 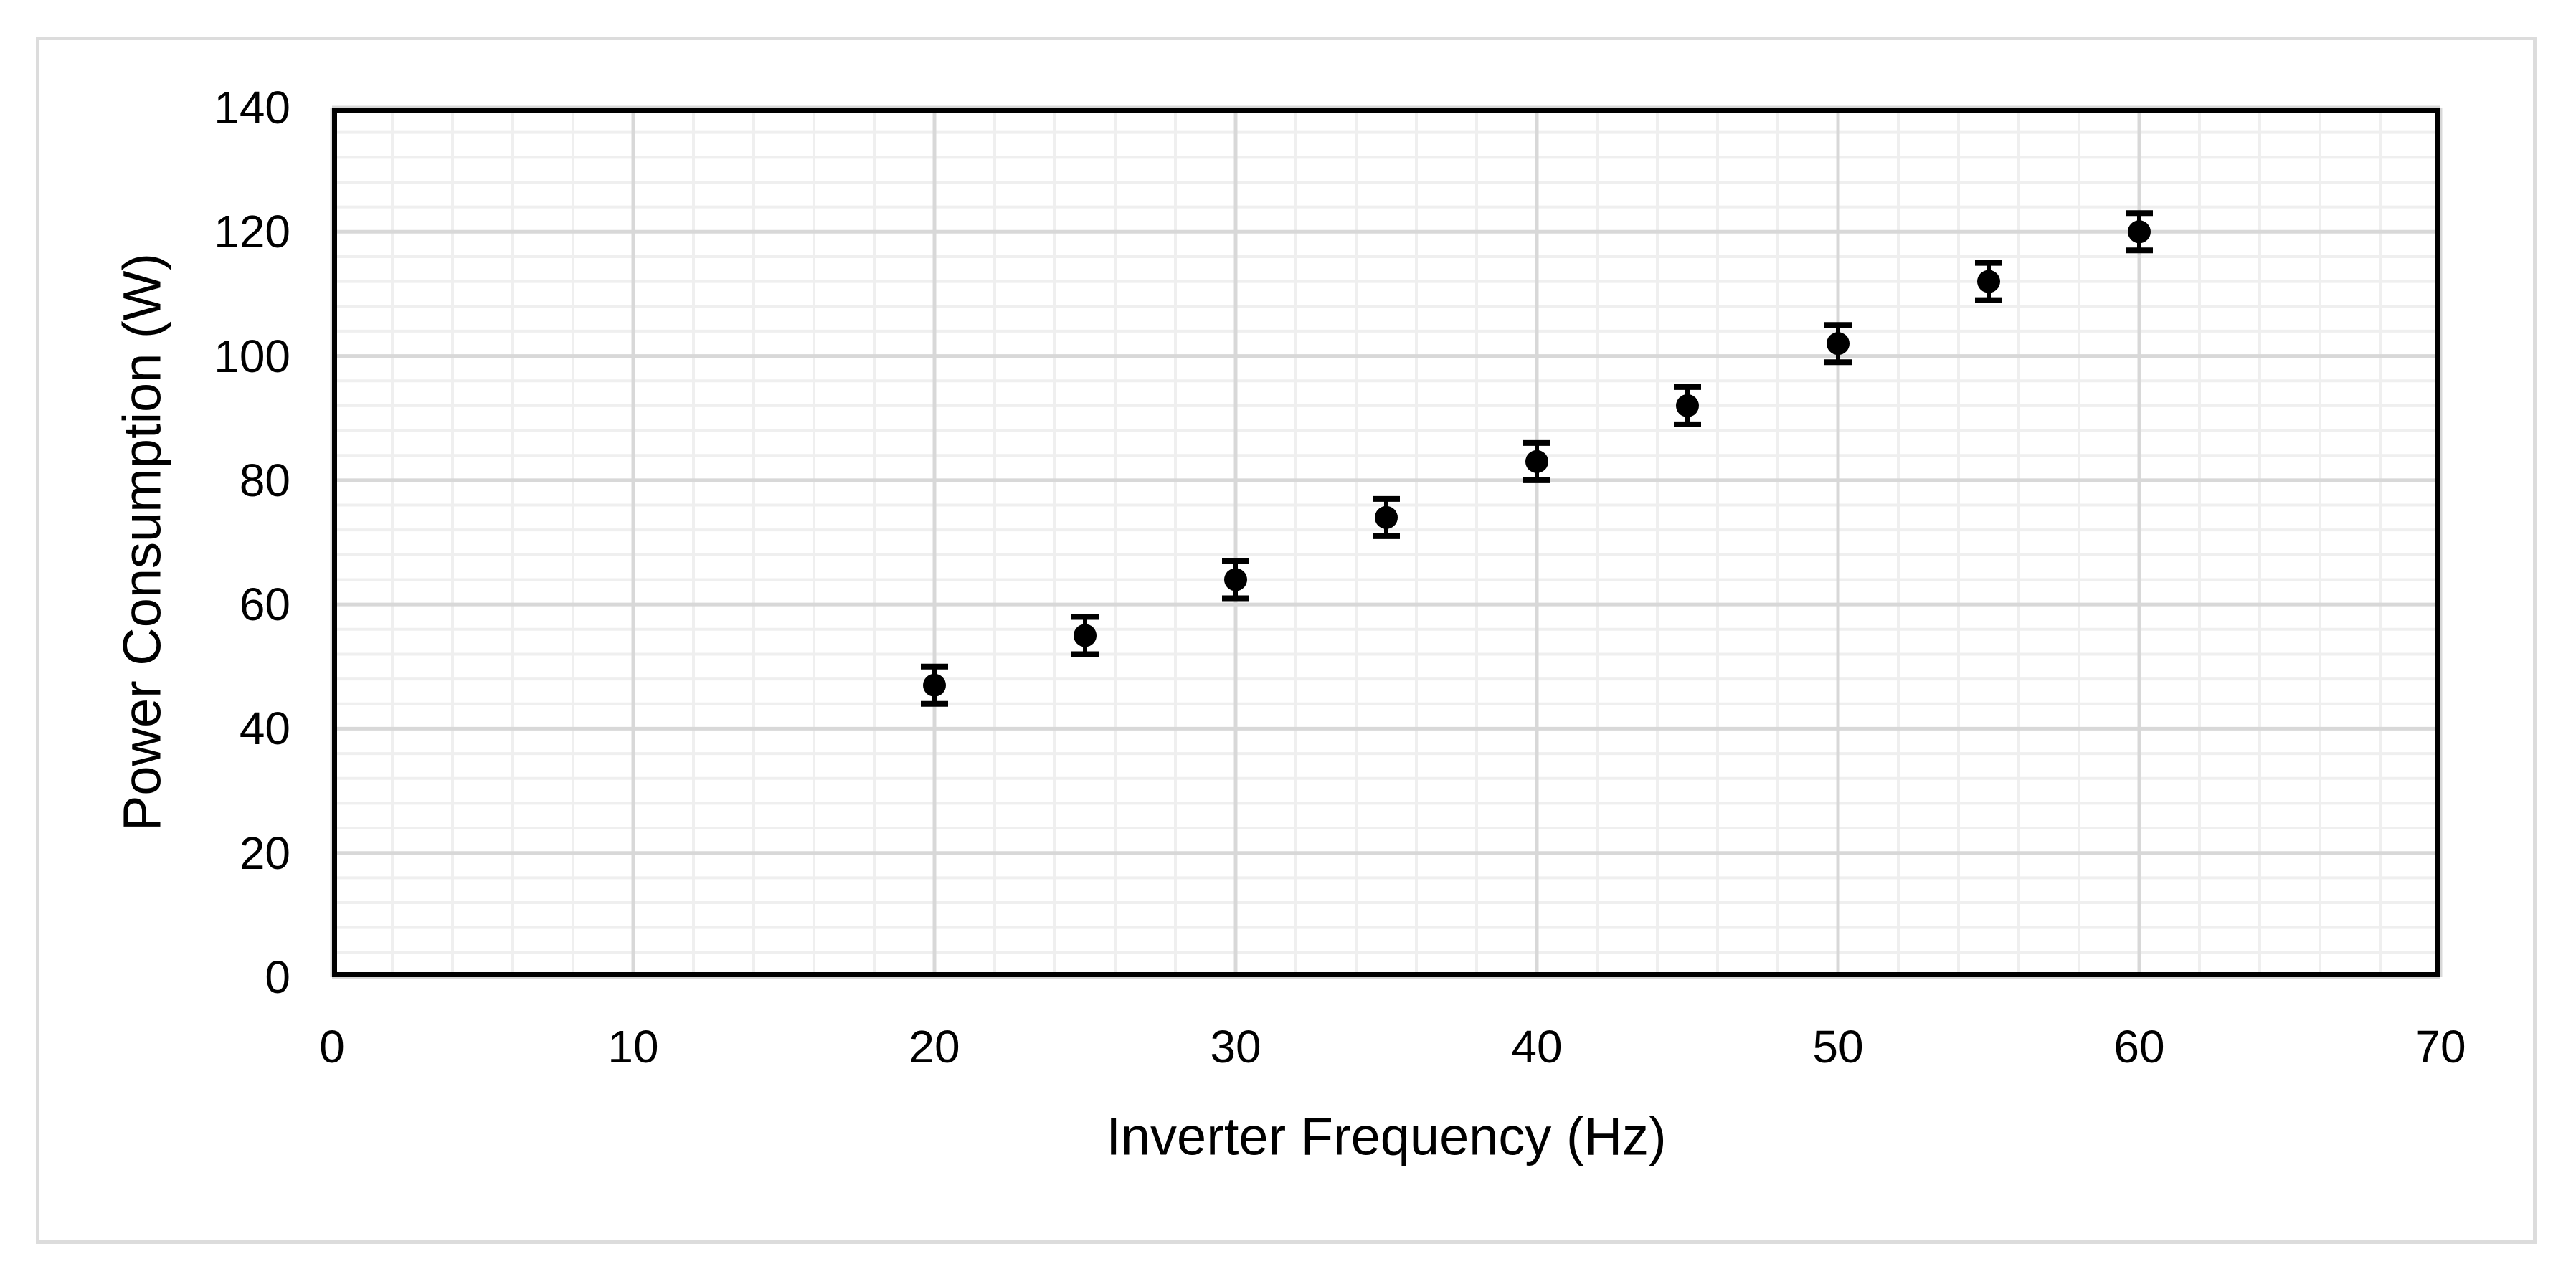 What do you see at coordinates (264, 605) in the screenshot?
I see `y-tick-label: 60` at bounding box center [264, 605].